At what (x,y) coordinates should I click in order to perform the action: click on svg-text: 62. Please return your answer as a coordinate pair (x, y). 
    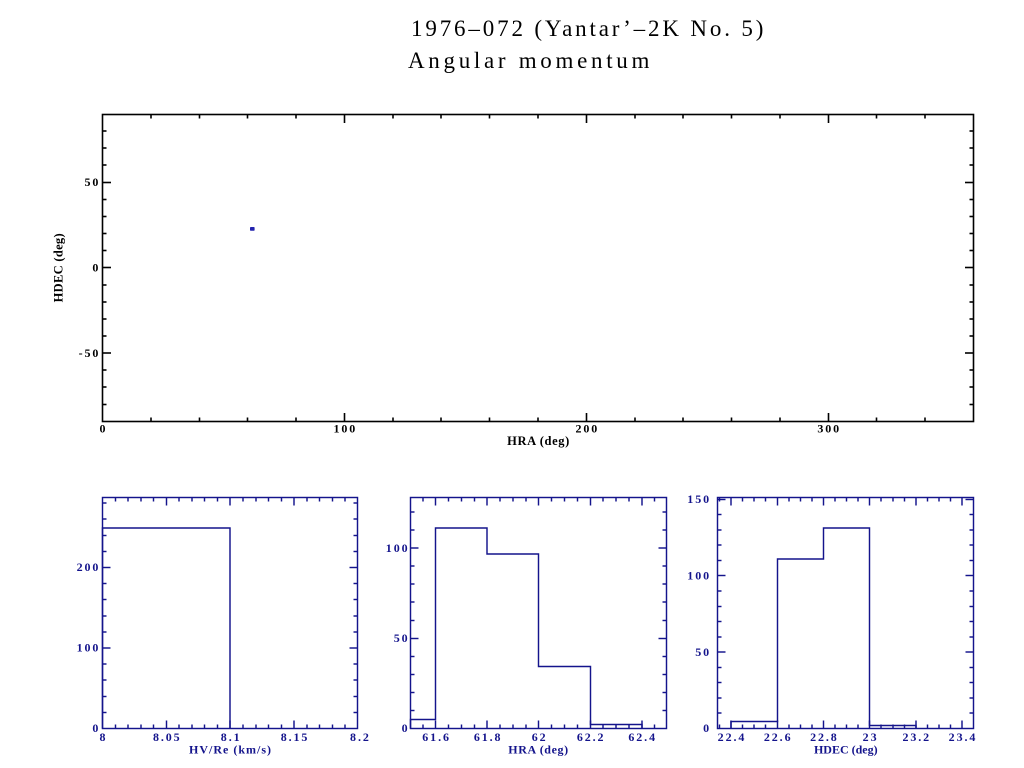
    Looking at the image, I should click on (540, 737).